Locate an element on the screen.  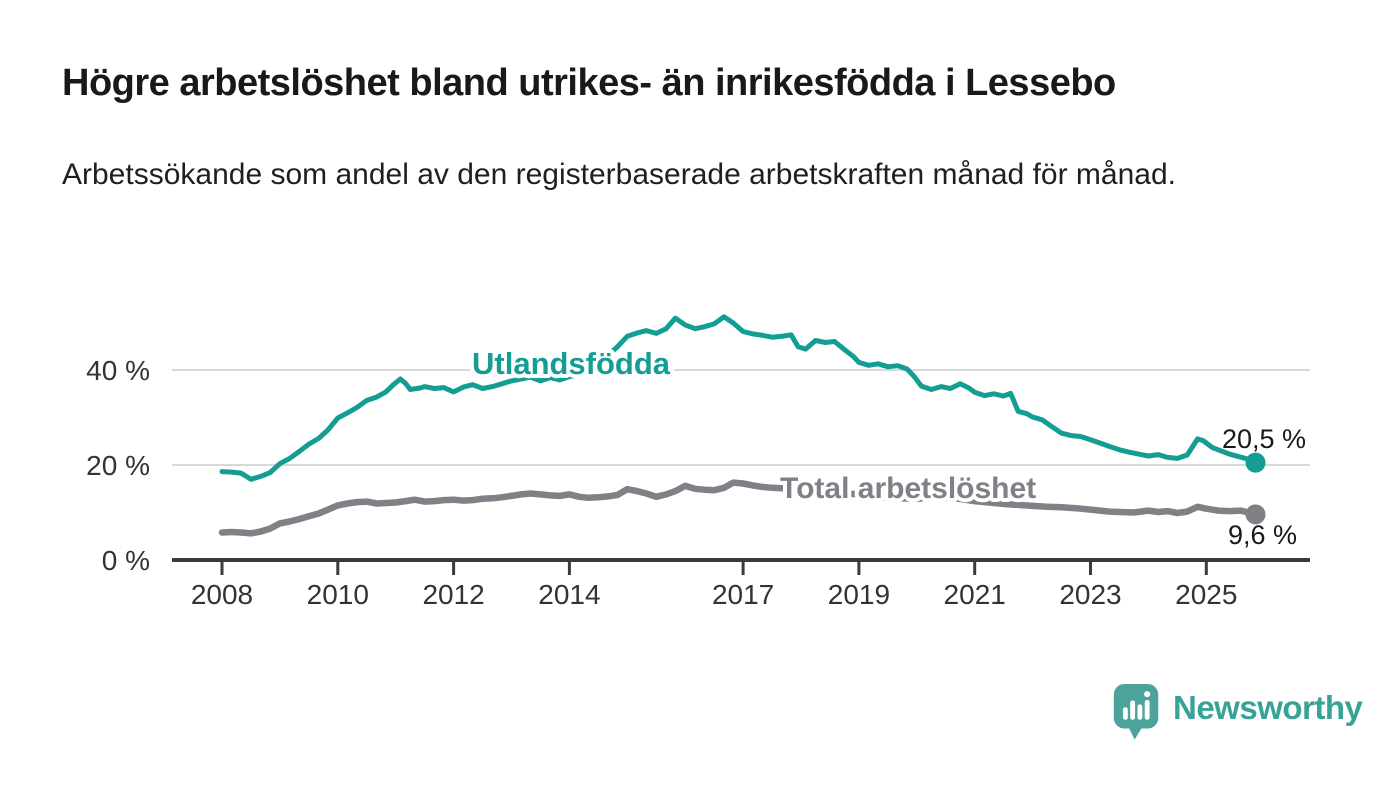
x-tick-label: 2008 is located at coordinates (222, 594).